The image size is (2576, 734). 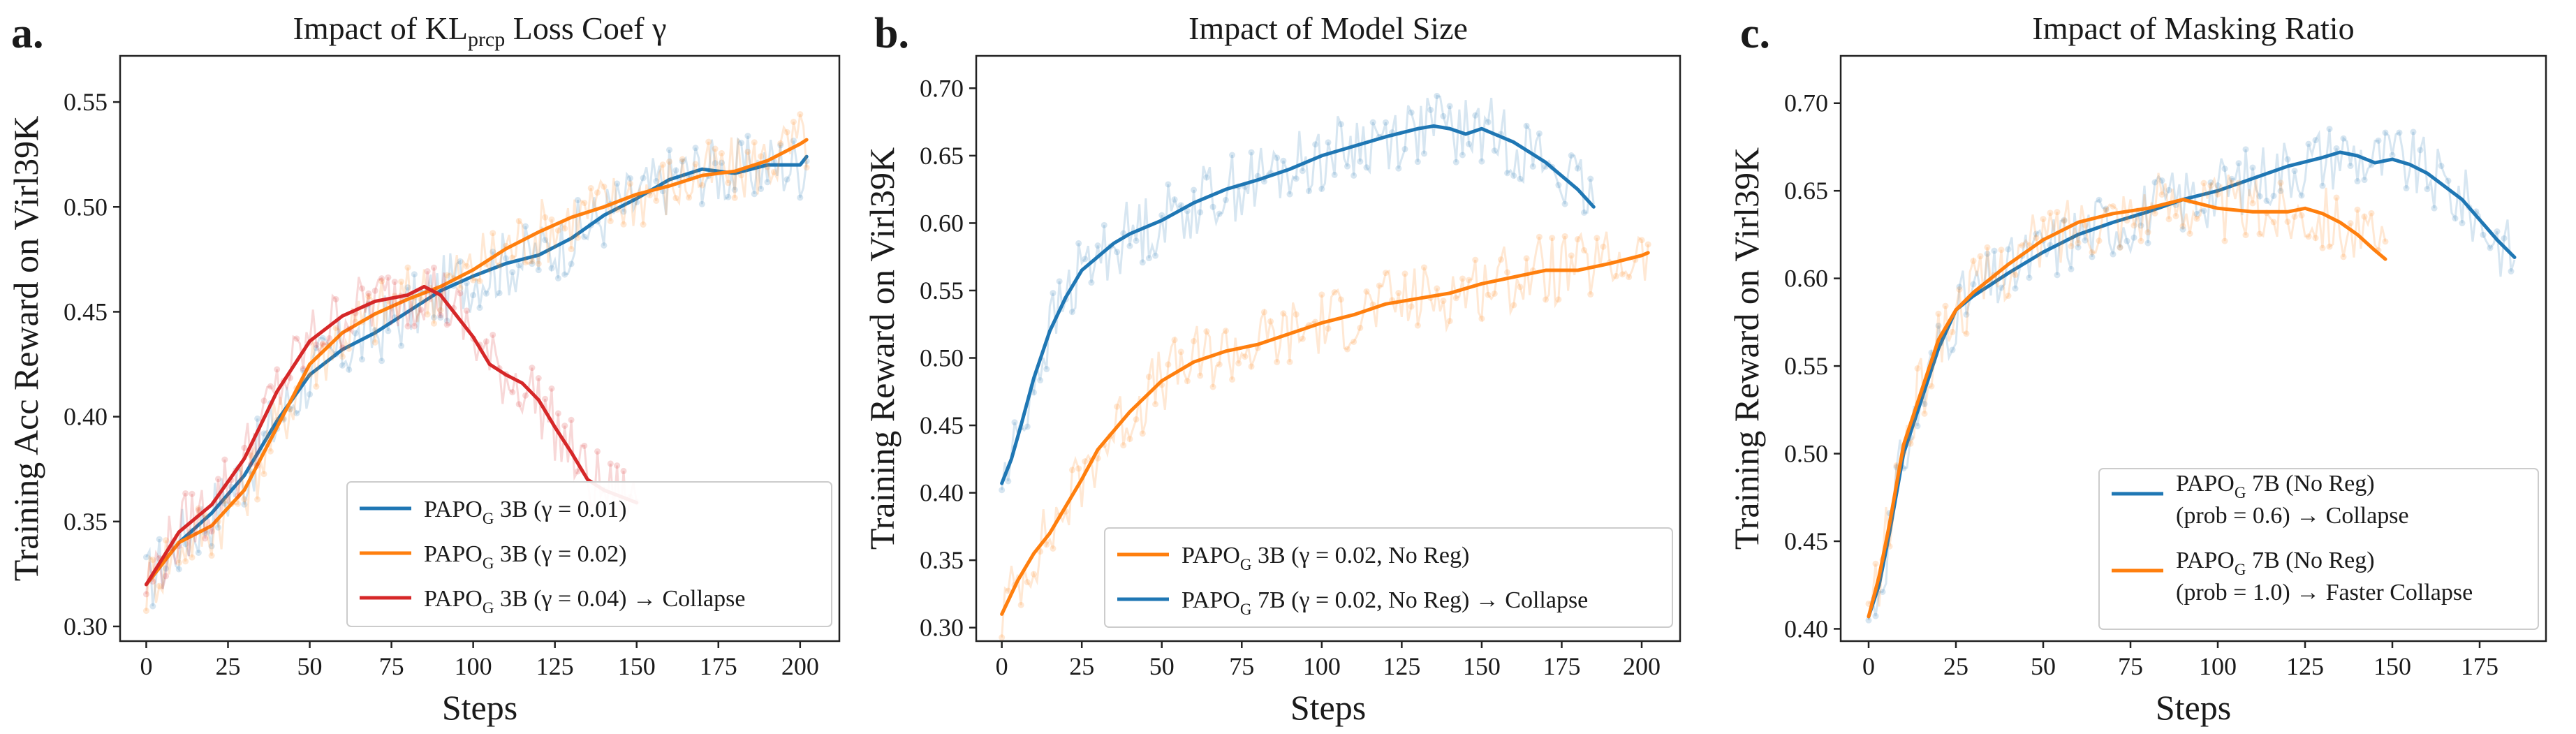 What do you see at coordinates (2275, 563) in the screenshot?
I see `legend-label: PAPOG 7B (No Reg)` at bounding box center [2275, 563].